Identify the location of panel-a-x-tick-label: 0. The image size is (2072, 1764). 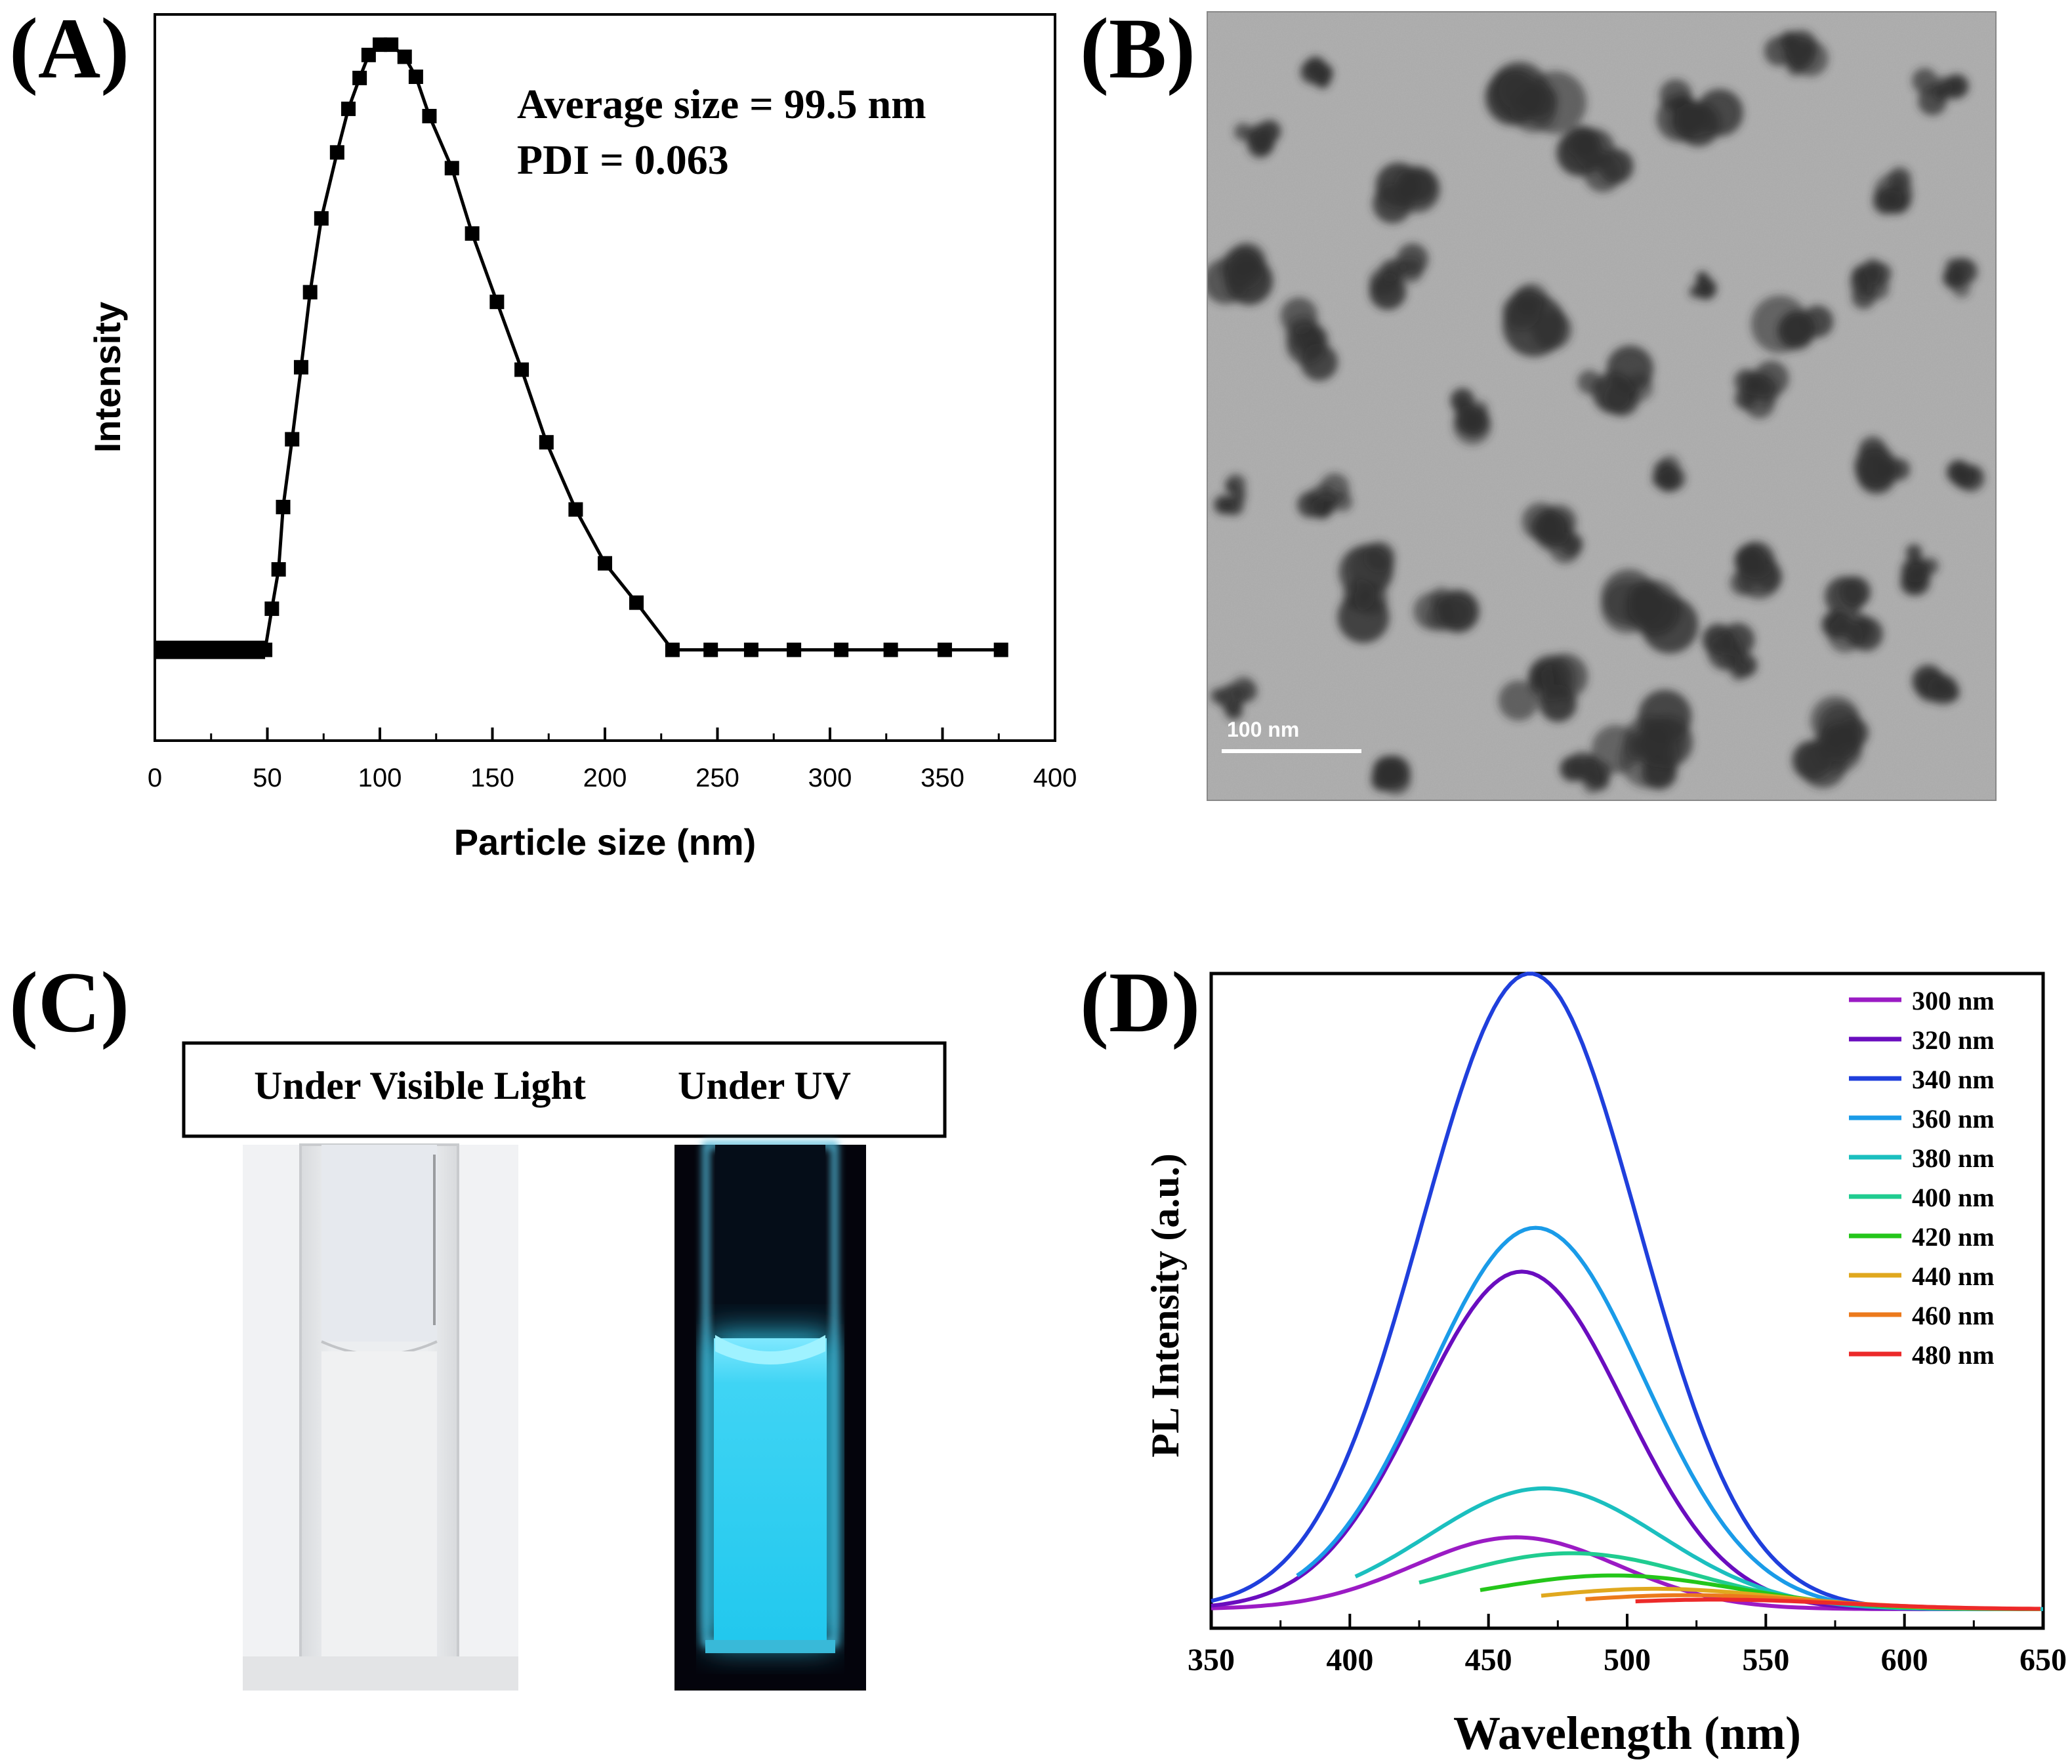
(155, 778).